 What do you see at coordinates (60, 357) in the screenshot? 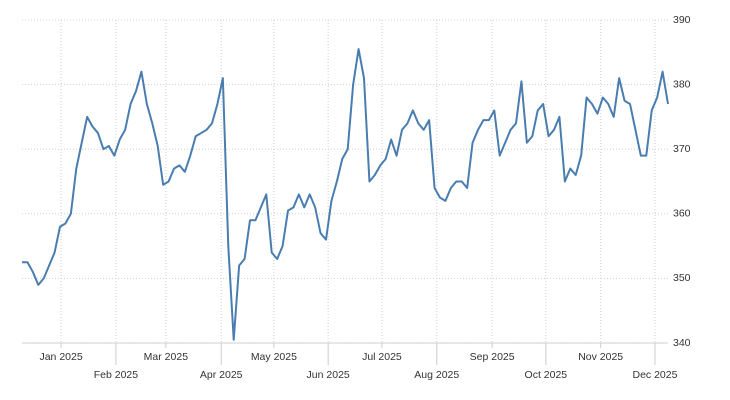
I see `x-tick-label: Jan 2025` at bounding box center [60, 357].